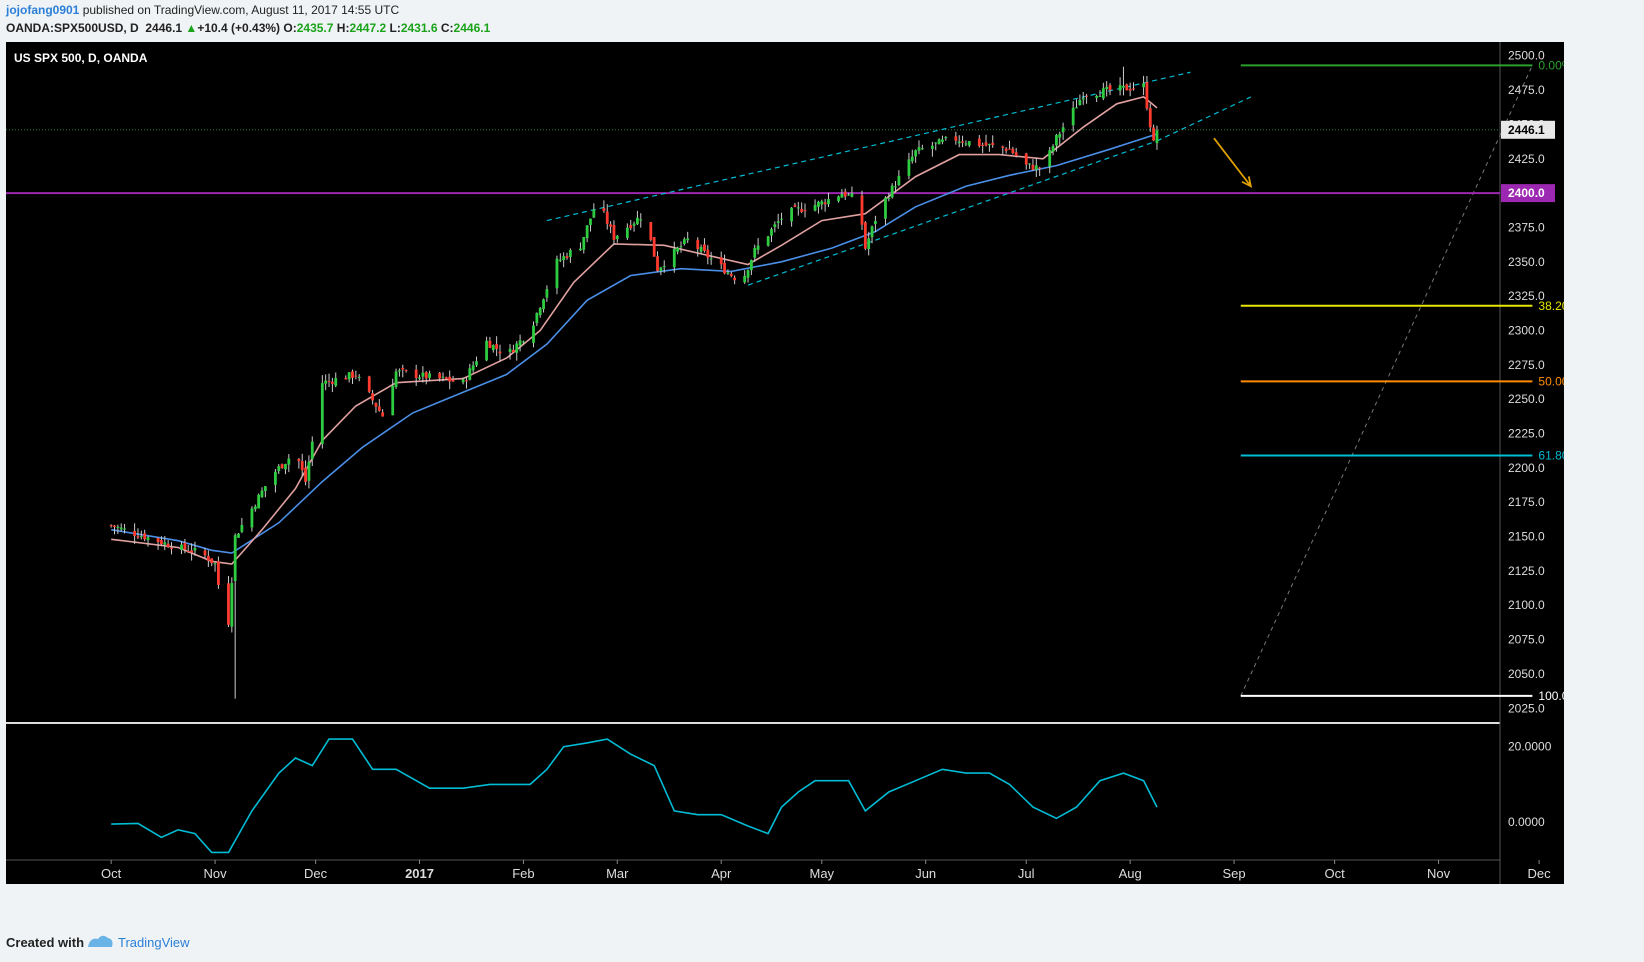 The height and width of the screenshot is (962, 1644). Describe the element at coordinates (1526, 822) in the screenshot. I see `oscillator-tick-label: 0.0000` at that location.